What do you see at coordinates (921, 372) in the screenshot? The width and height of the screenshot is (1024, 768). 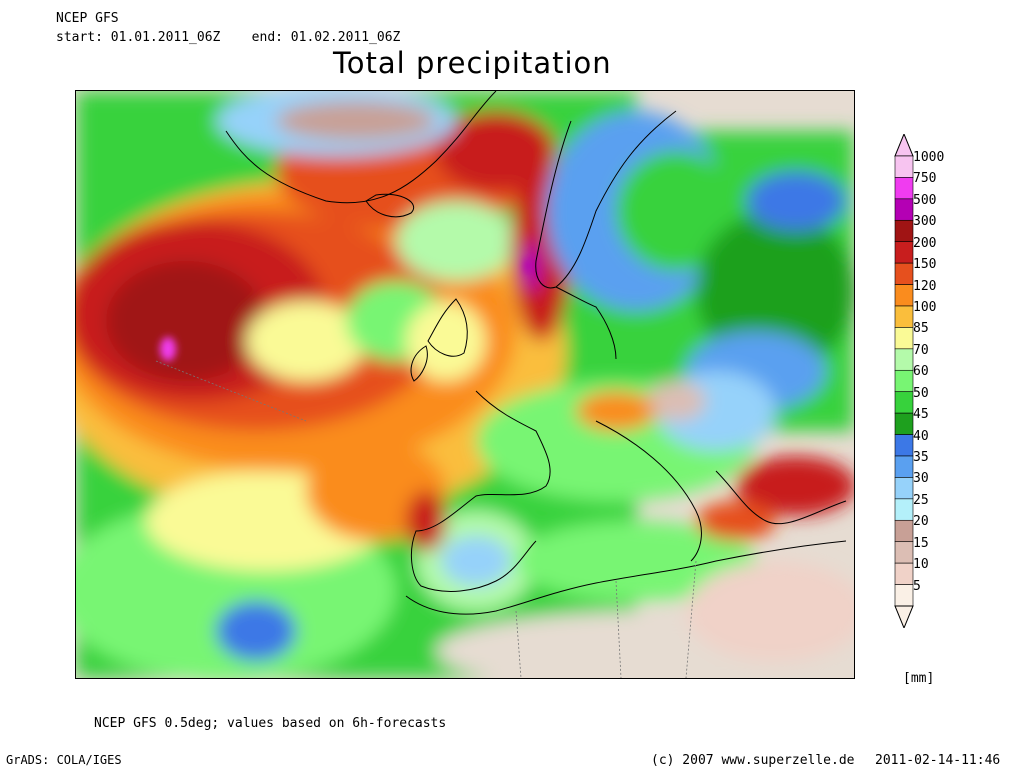 I see `legend-label: 60` at bounding box center [921, 372].